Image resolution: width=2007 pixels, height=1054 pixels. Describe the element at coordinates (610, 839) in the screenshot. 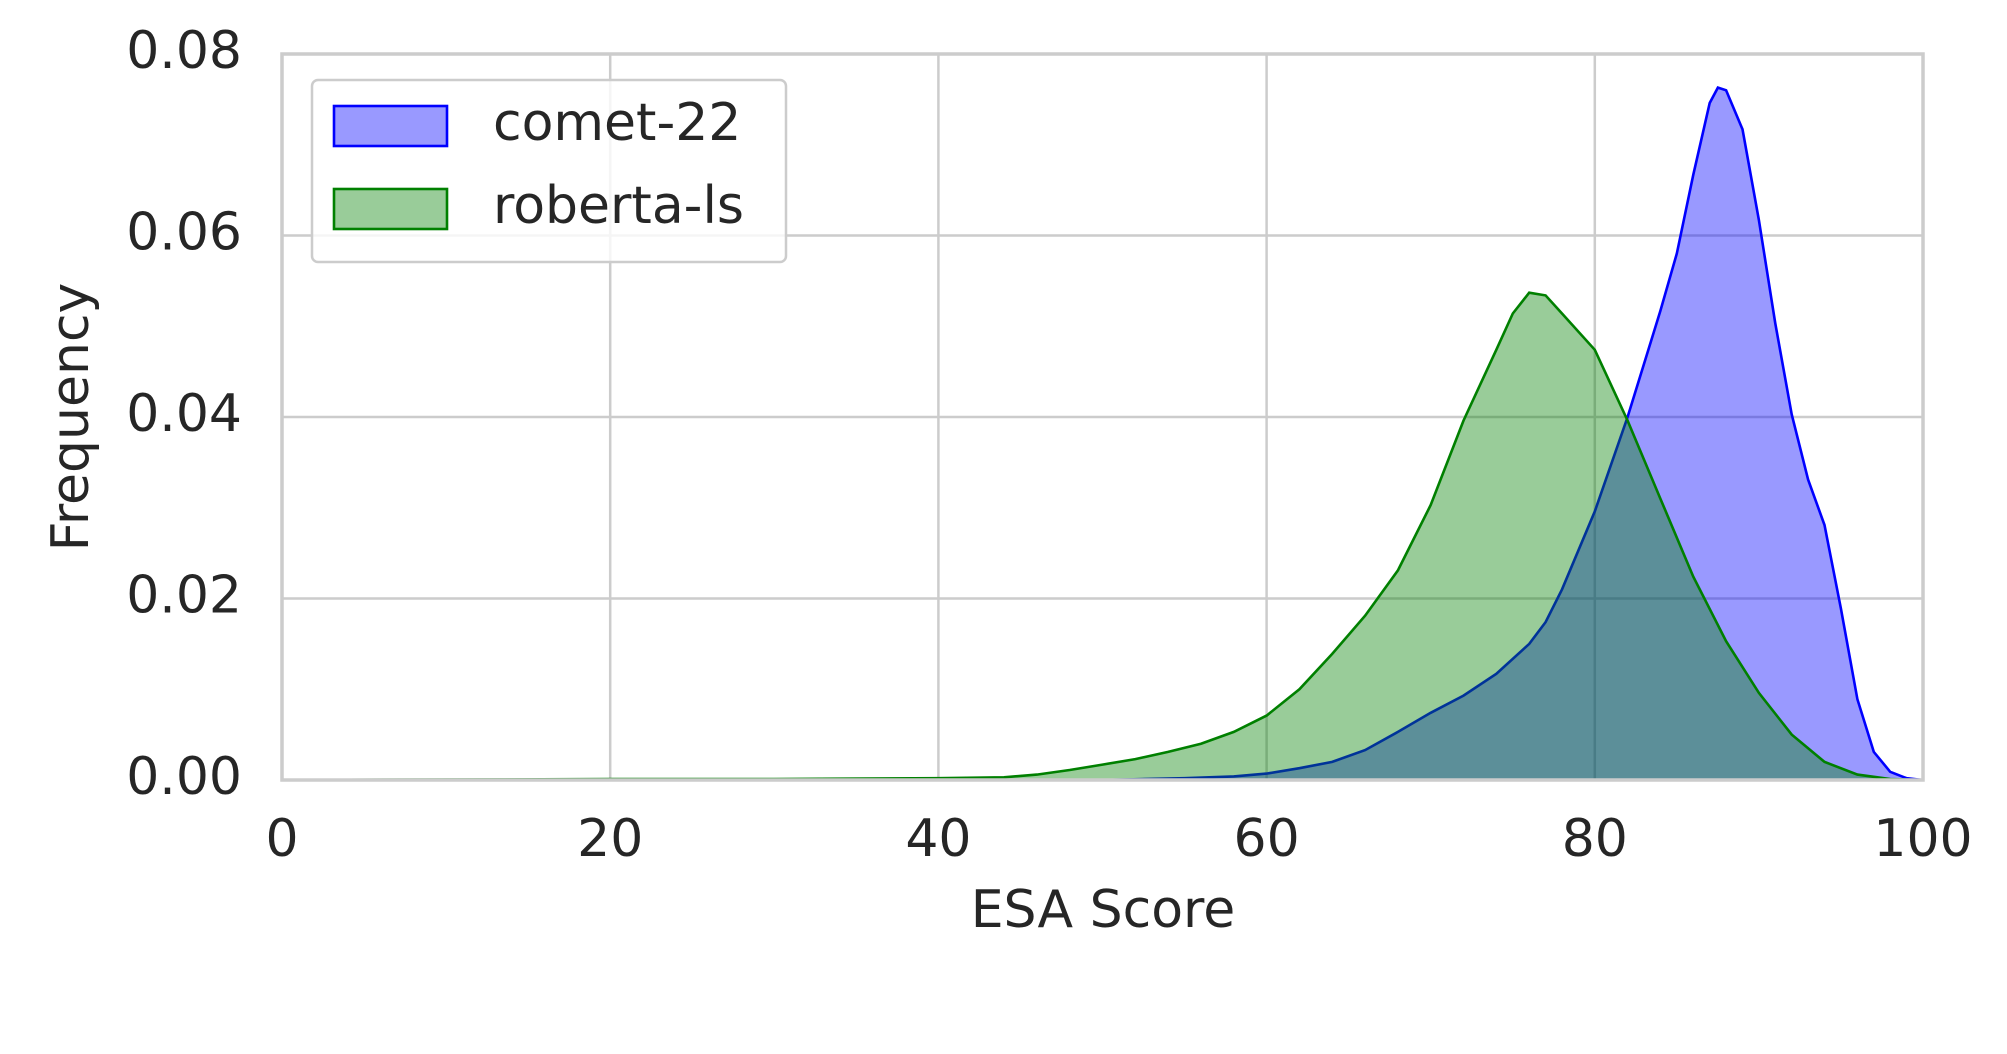

I see `x-tick-label: 20` at that location.